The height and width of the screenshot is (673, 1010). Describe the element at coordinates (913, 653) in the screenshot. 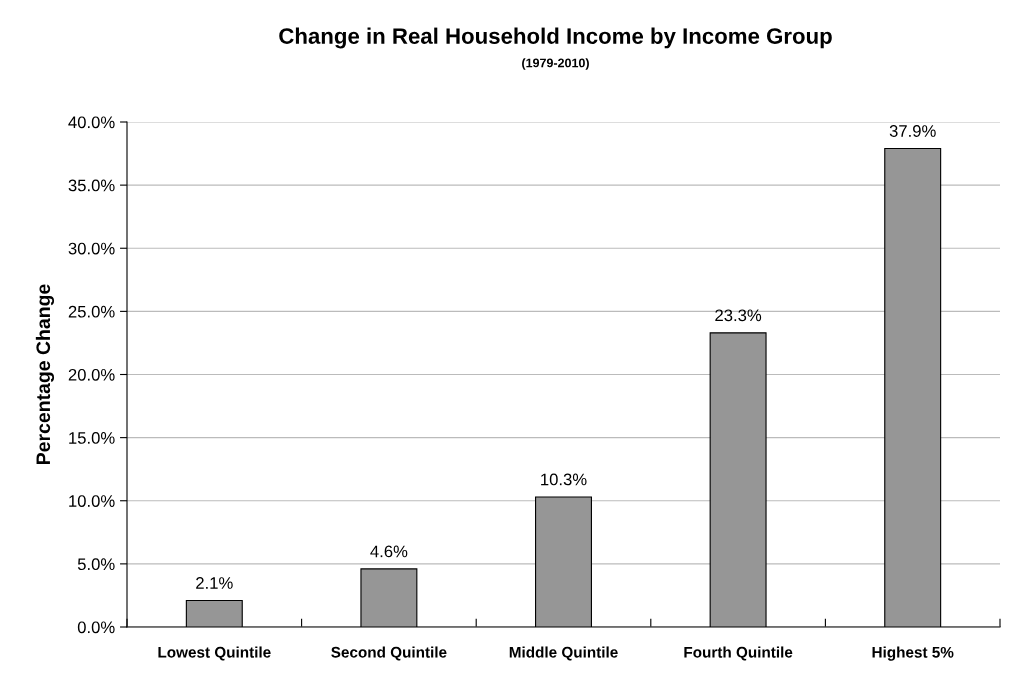

I see `x-tick-label: Highest 5%` at that location.